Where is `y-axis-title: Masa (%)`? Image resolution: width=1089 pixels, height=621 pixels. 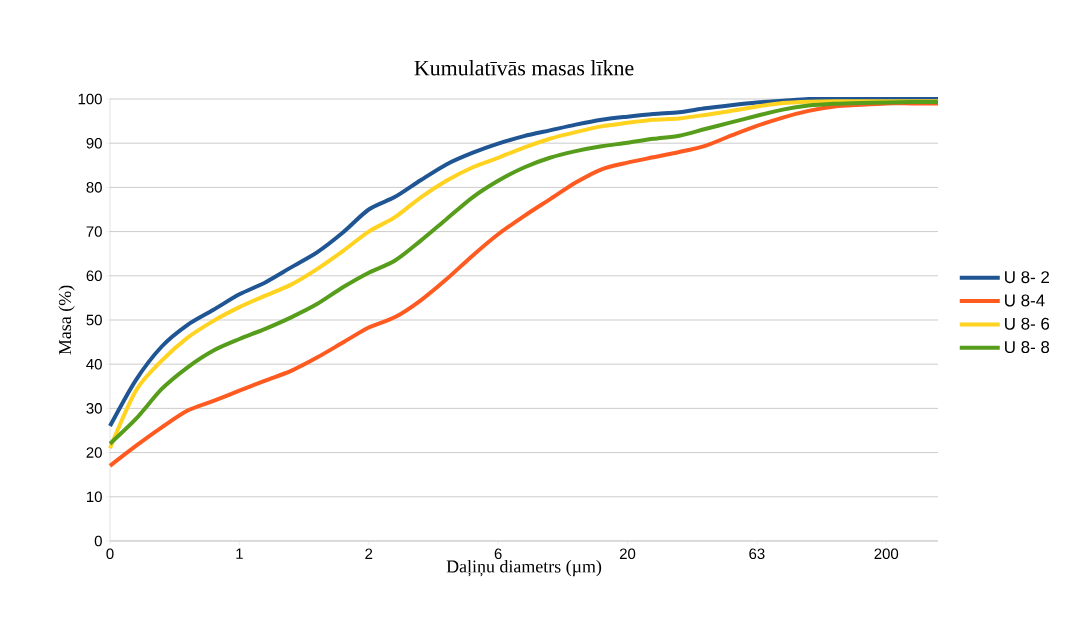
y-axis-title: Masa (%) is located at coordinates (66, 320).